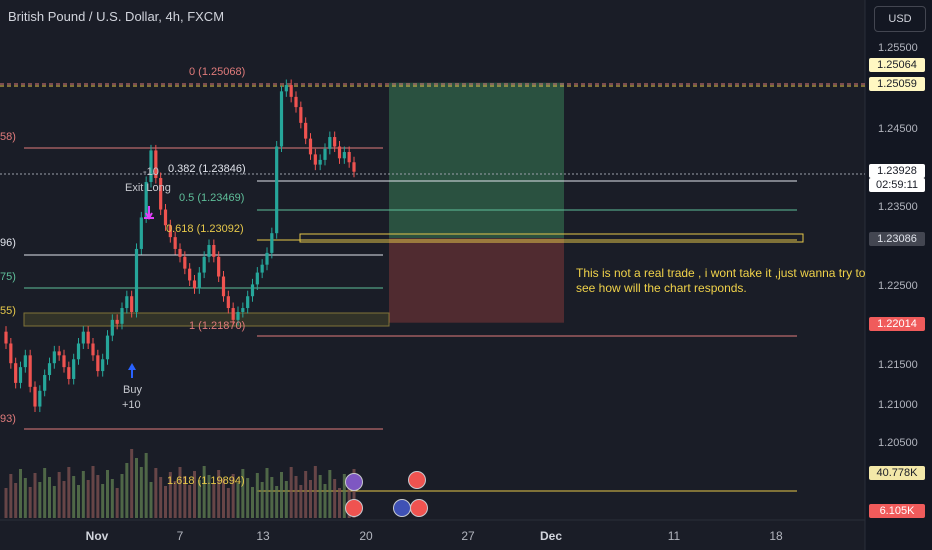 The height and width of the screenshot is (550, 932). What do you see at coordinates (551, 238) in the screenshot?
I see `entry-box` at bounding box center [551, 238].